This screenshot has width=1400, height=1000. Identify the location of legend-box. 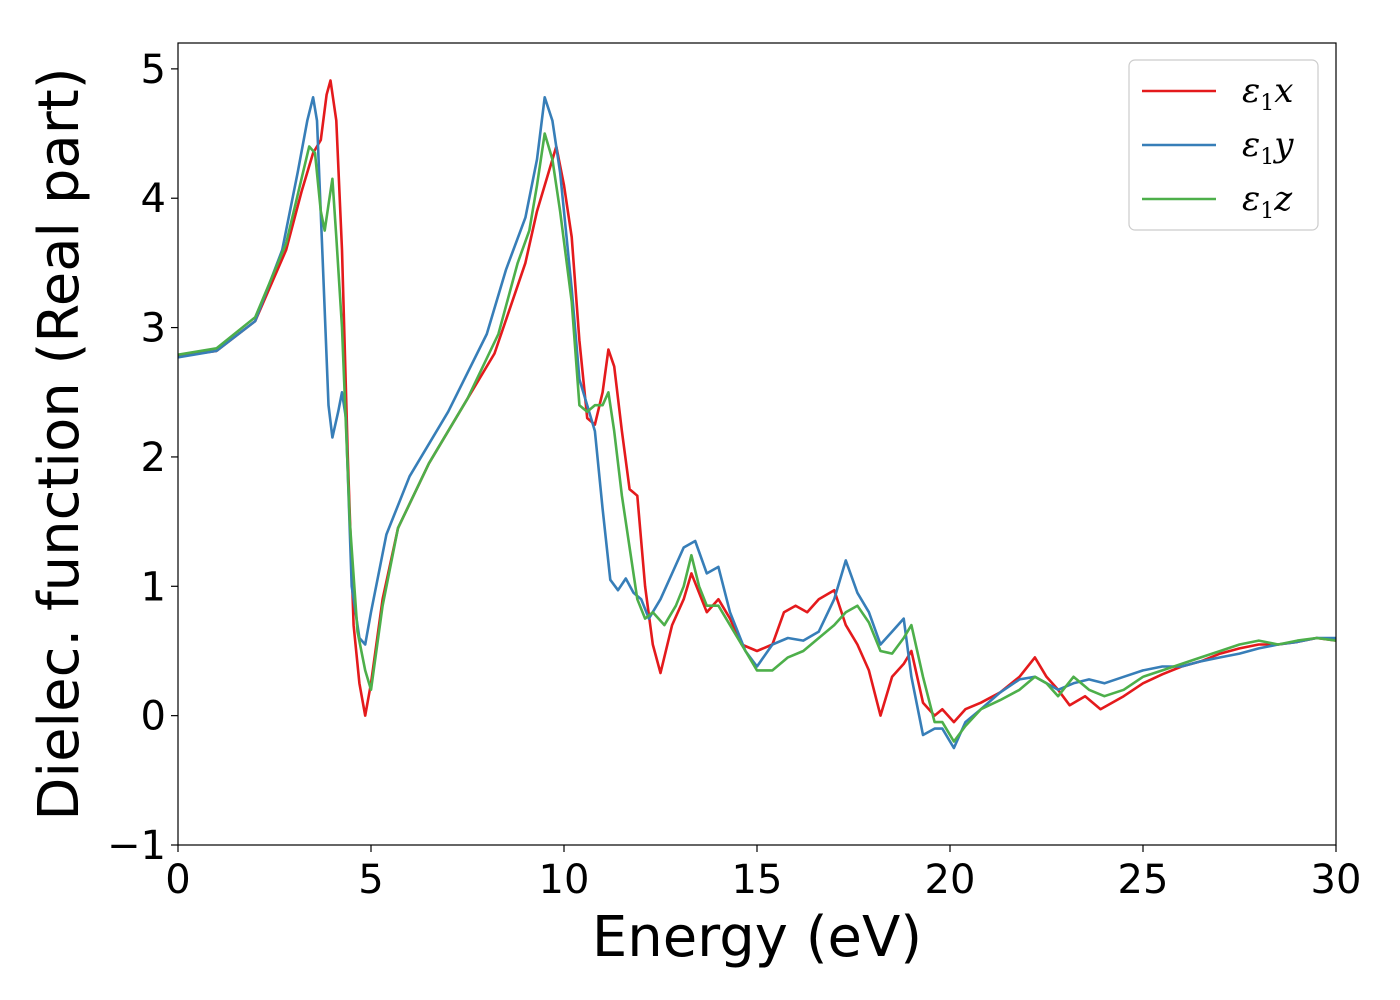
(1223, 145).